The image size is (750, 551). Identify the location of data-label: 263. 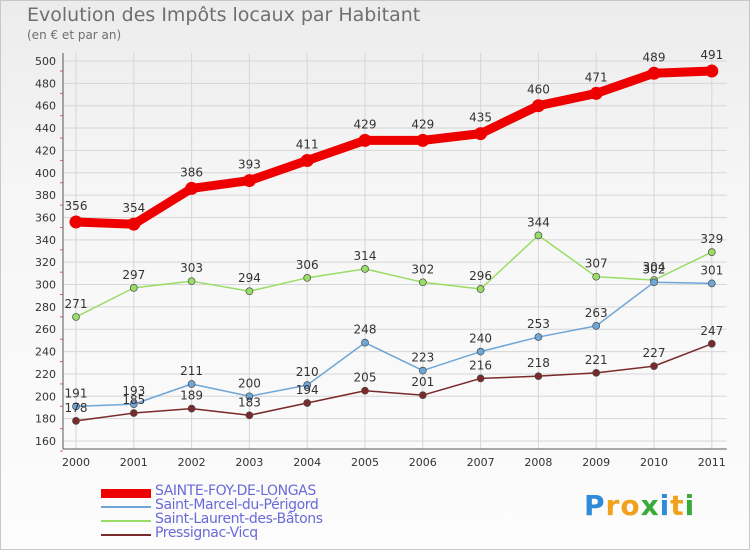
(596, 313).